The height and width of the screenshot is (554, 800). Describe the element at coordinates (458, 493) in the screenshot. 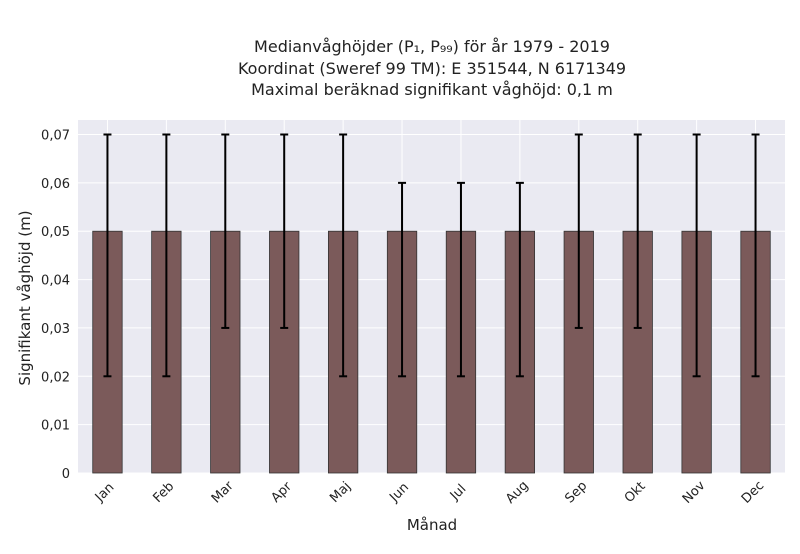

I see `x-tick-label: Jul` at that location.